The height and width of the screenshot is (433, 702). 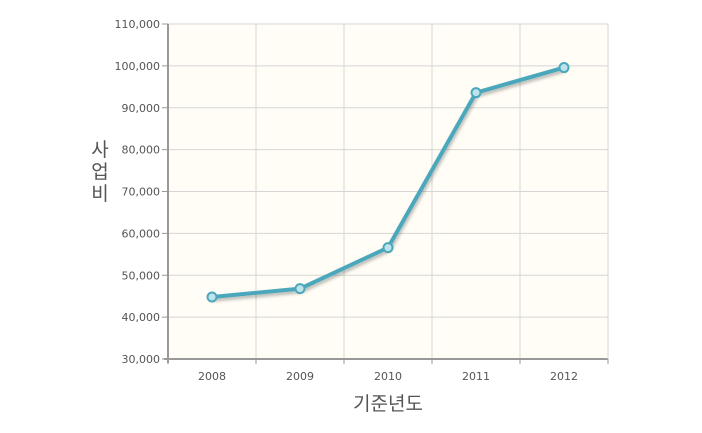 What do you see at coordinates (388, 376) in the screenshot?
I see `x-tick-label: 2010` at bounding box center [388, 376].